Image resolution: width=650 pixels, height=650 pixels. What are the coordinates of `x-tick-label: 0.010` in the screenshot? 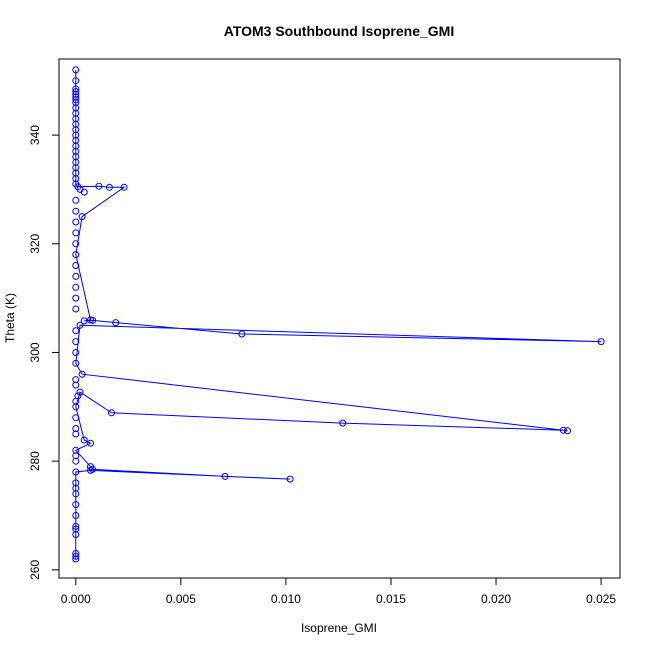 It's located at (286, 599).